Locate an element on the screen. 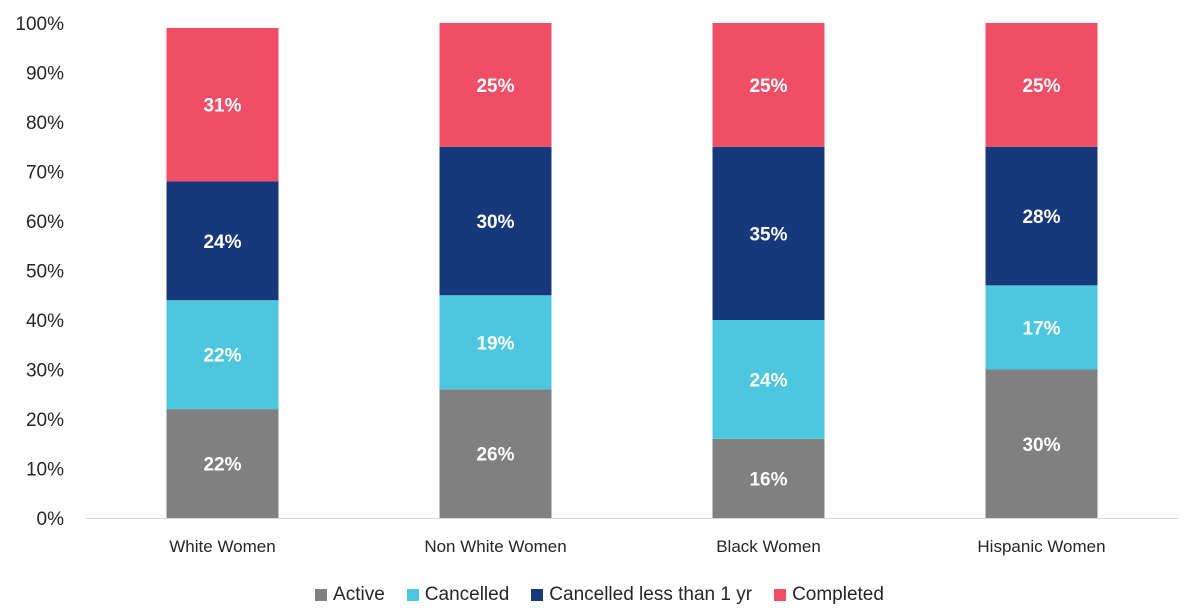  y-tick-label: 80% is located at coordinates (45, 123).